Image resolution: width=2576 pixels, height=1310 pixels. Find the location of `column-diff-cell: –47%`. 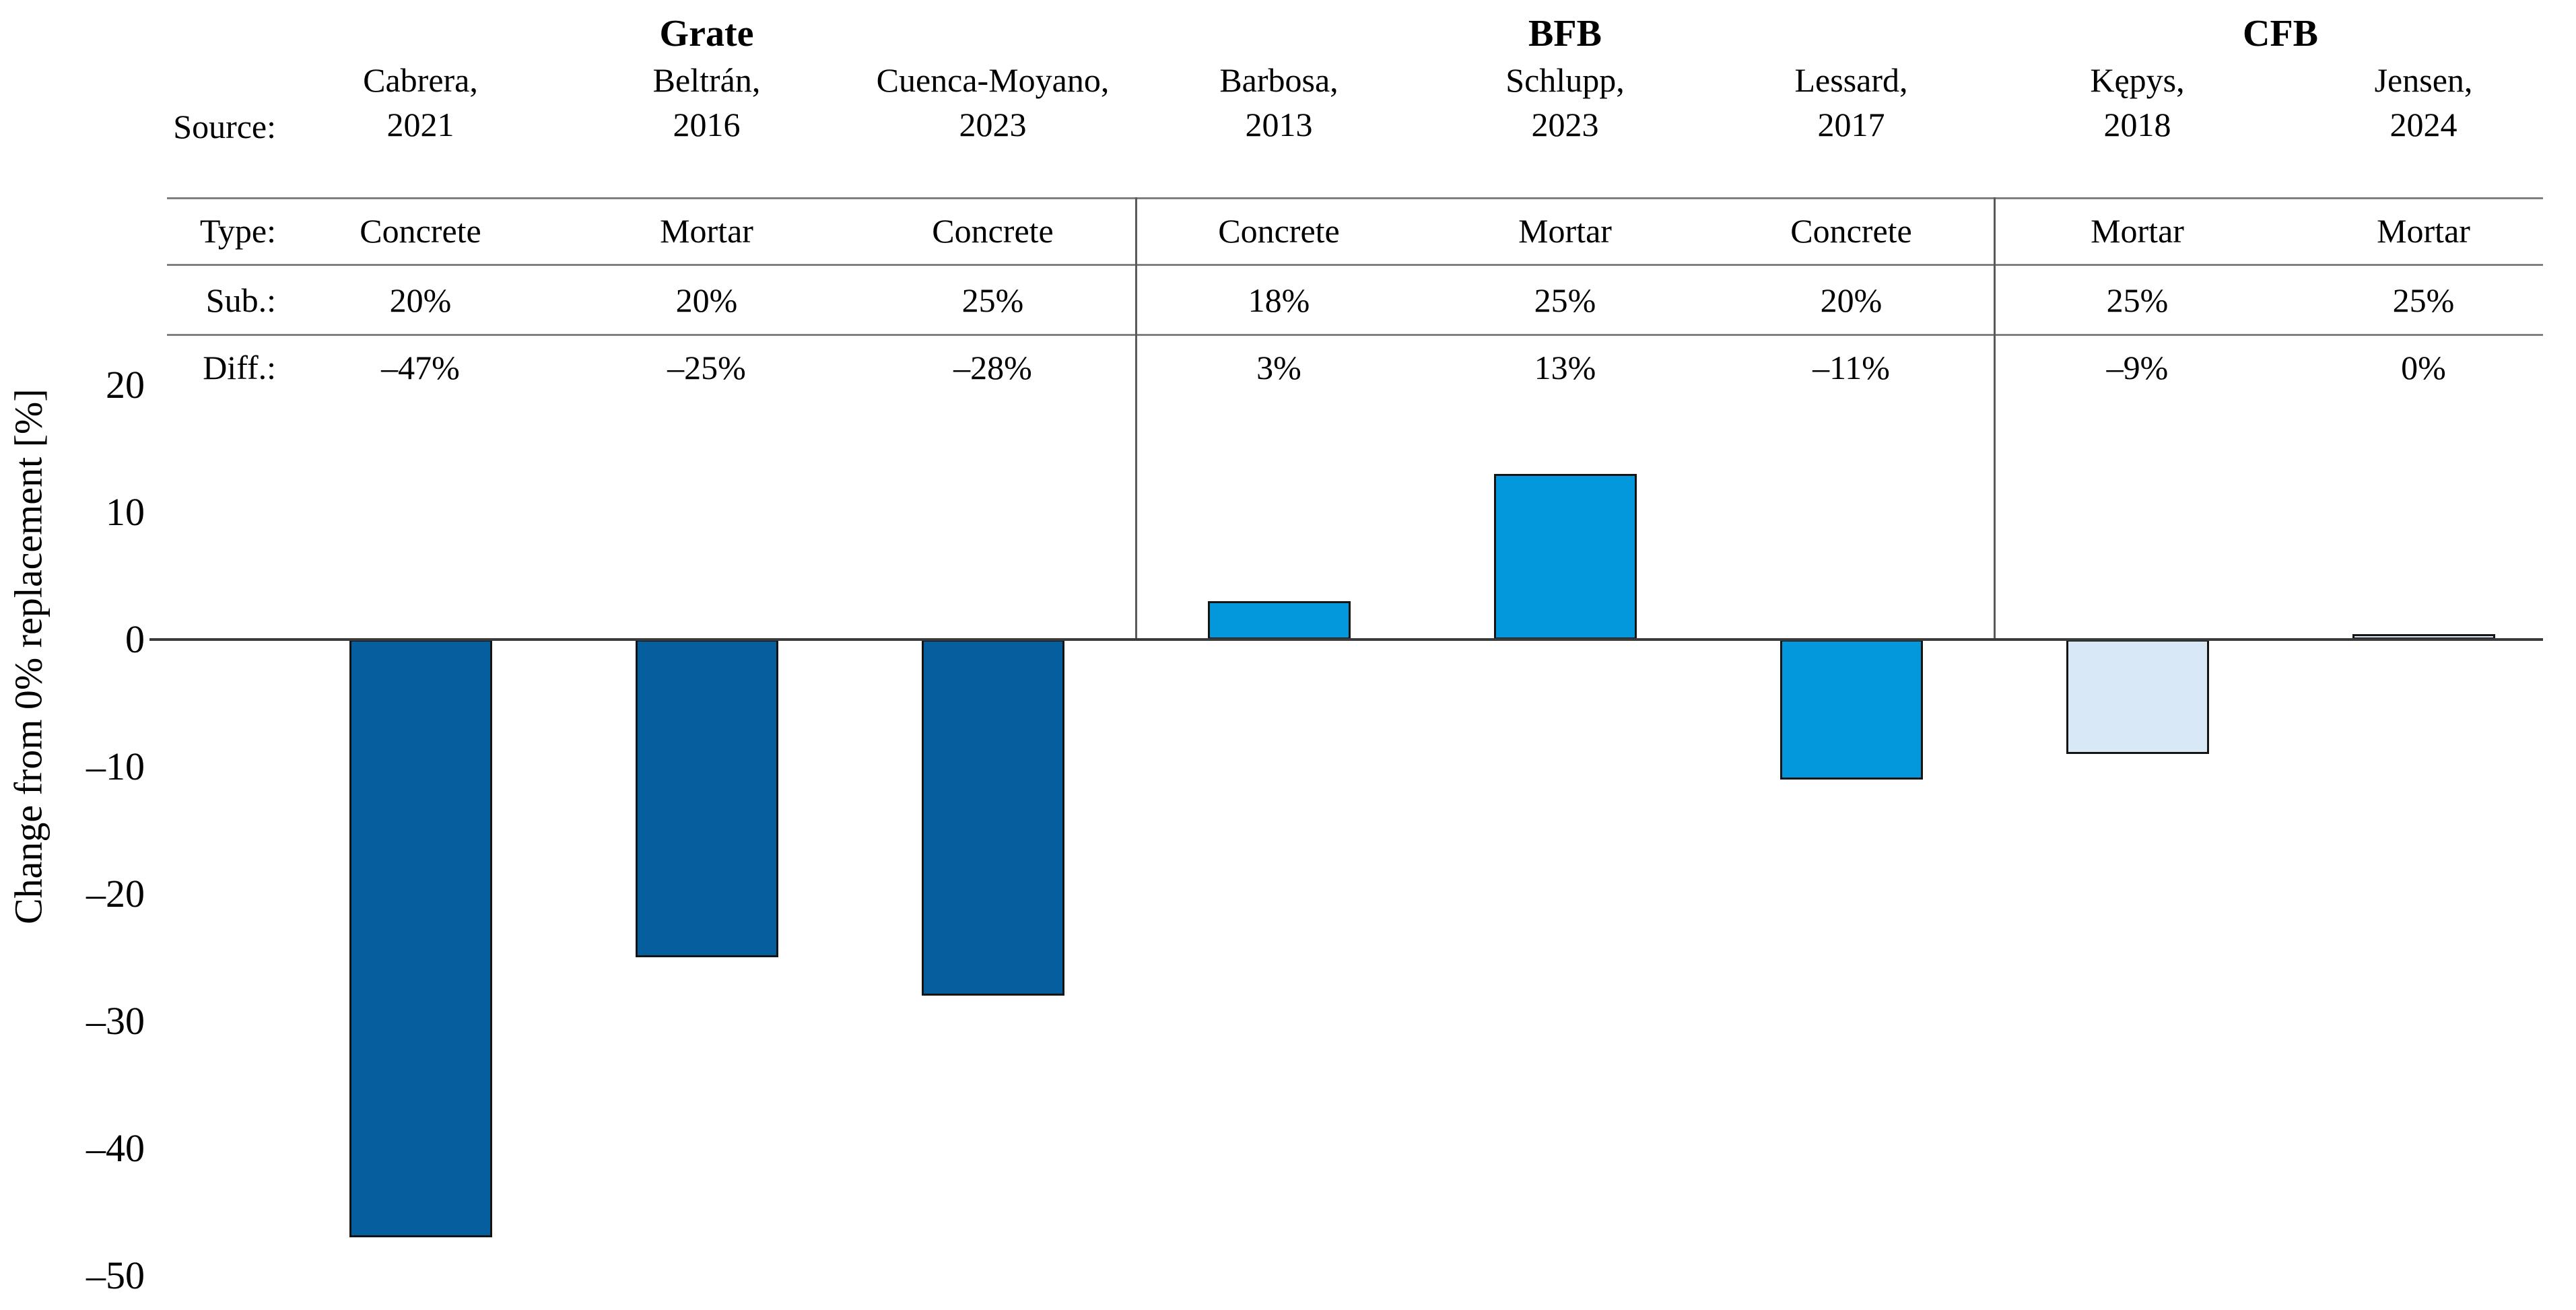

column-diff-cell: –47% is located at coordinates (420, 367).